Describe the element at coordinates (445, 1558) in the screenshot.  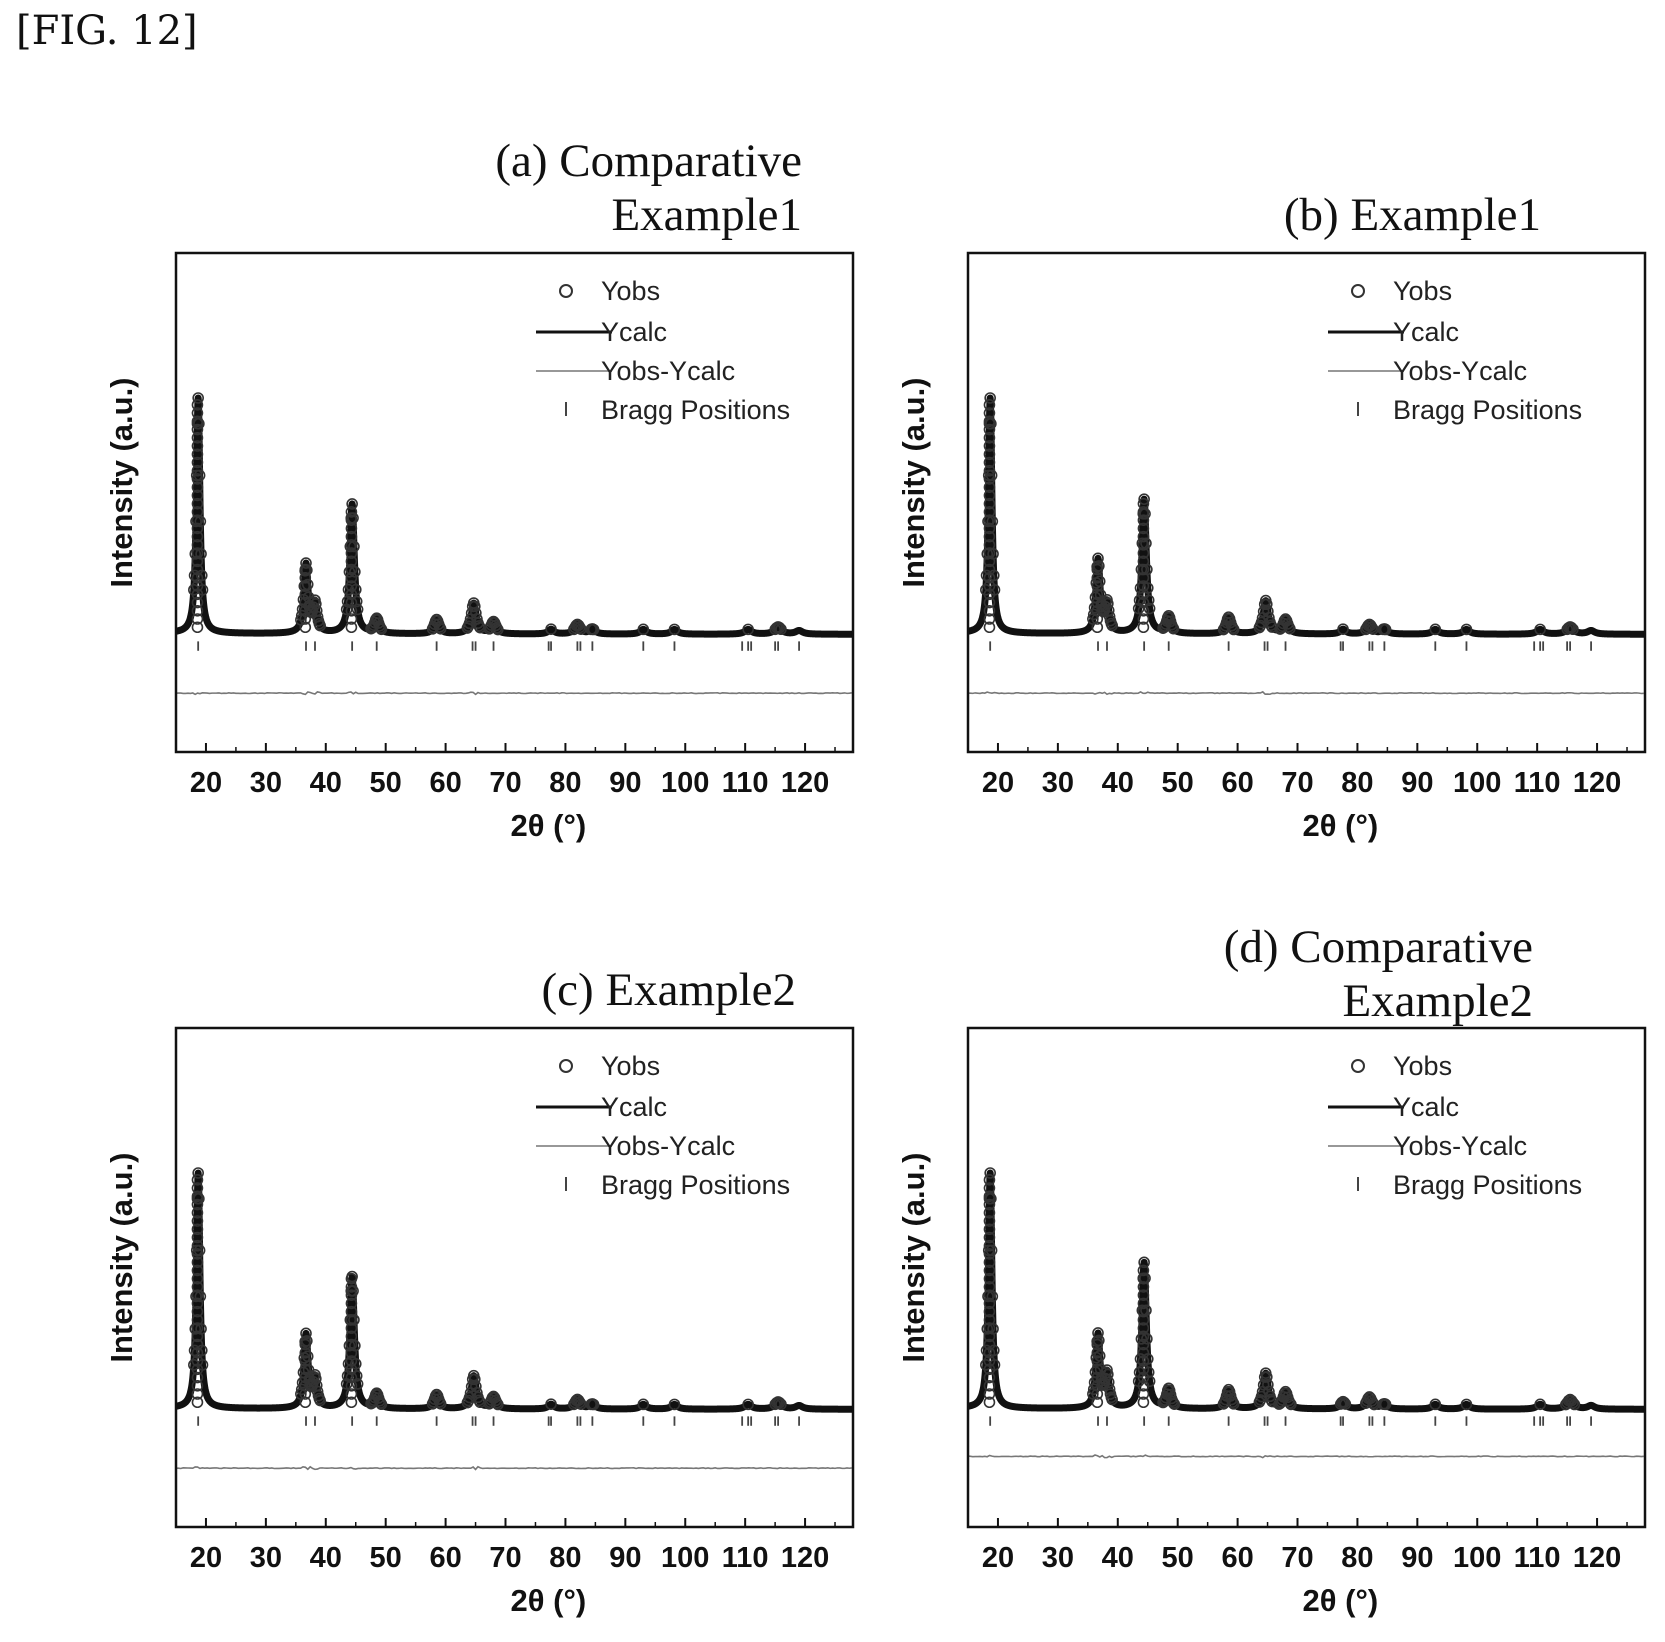
I see `x-tick-label: 60` at that location.